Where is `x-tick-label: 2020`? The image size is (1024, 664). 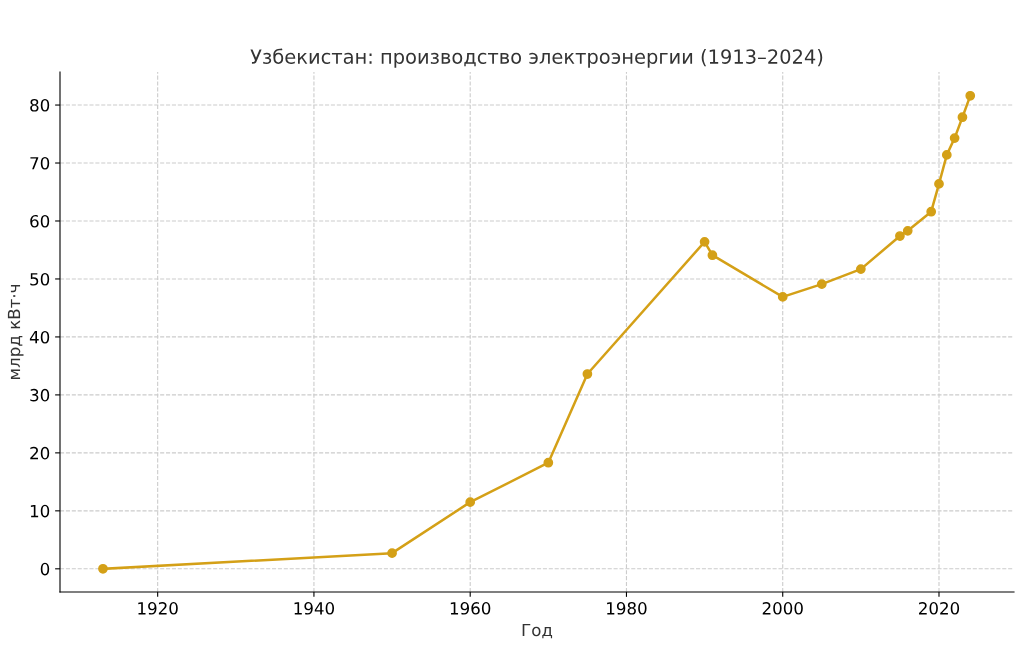 x-tick-label: 2020 is located at coordinates (939, 608).